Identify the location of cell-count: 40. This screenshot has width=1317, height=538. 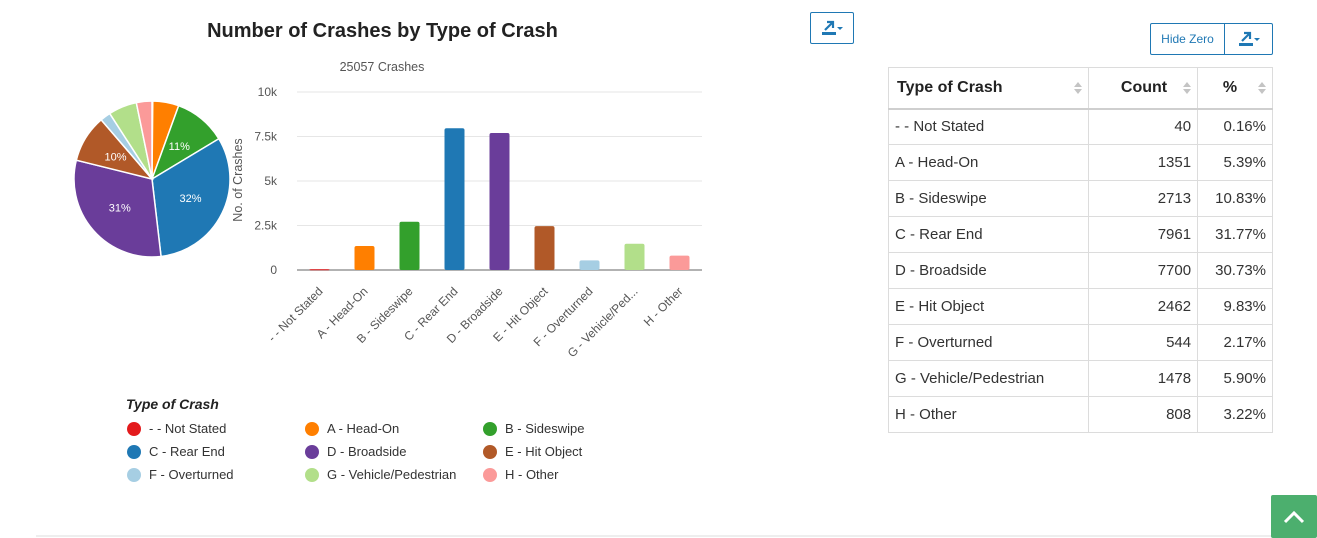
(1143, 126).